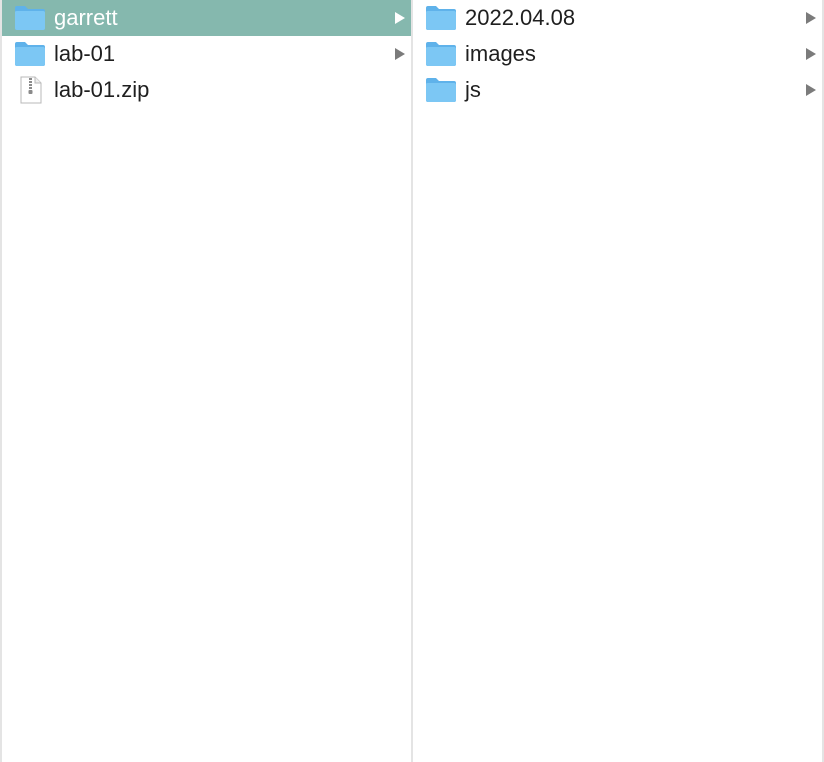 The image size is (824, 762). I want to click on list-item-garrett: garrett, so click(206, 18).